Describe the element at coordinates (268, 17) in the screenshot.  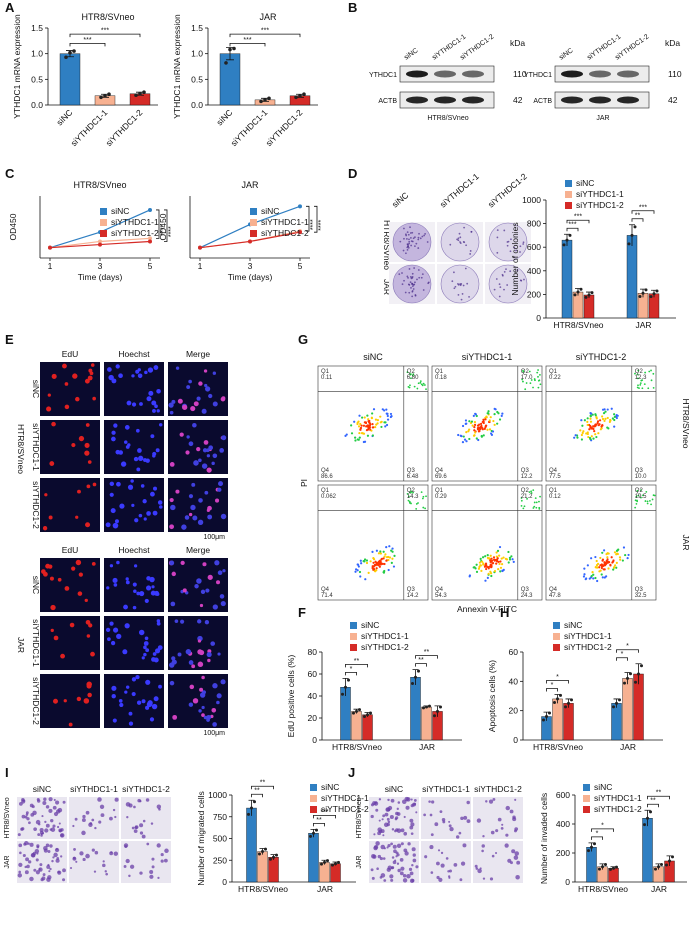
I see `chart-a-jar-title: JAR` at that location.